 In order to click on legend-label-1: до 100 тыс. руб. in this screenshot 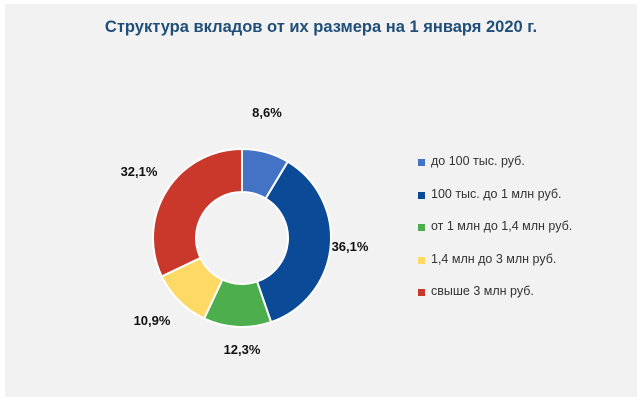, I will do `click(478, 161)`.